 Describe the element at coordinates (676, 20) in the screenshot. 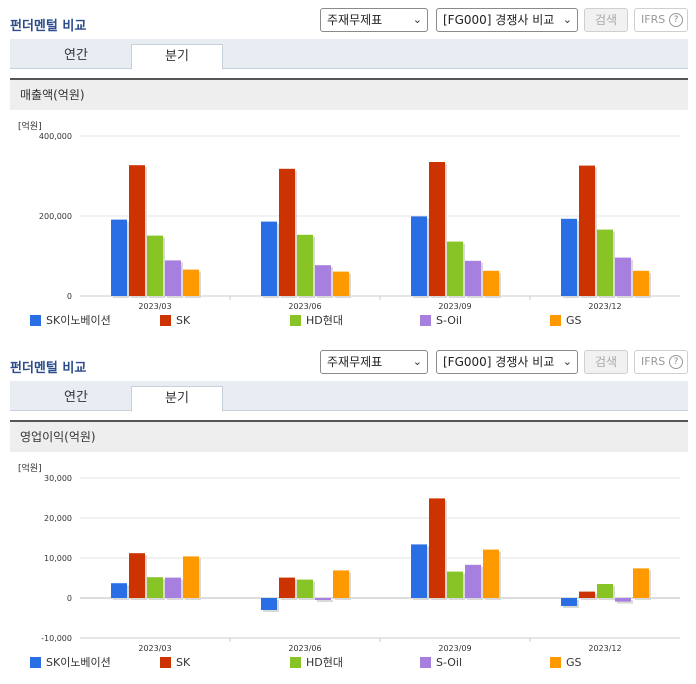

I see `help-icon: ?` at that location.